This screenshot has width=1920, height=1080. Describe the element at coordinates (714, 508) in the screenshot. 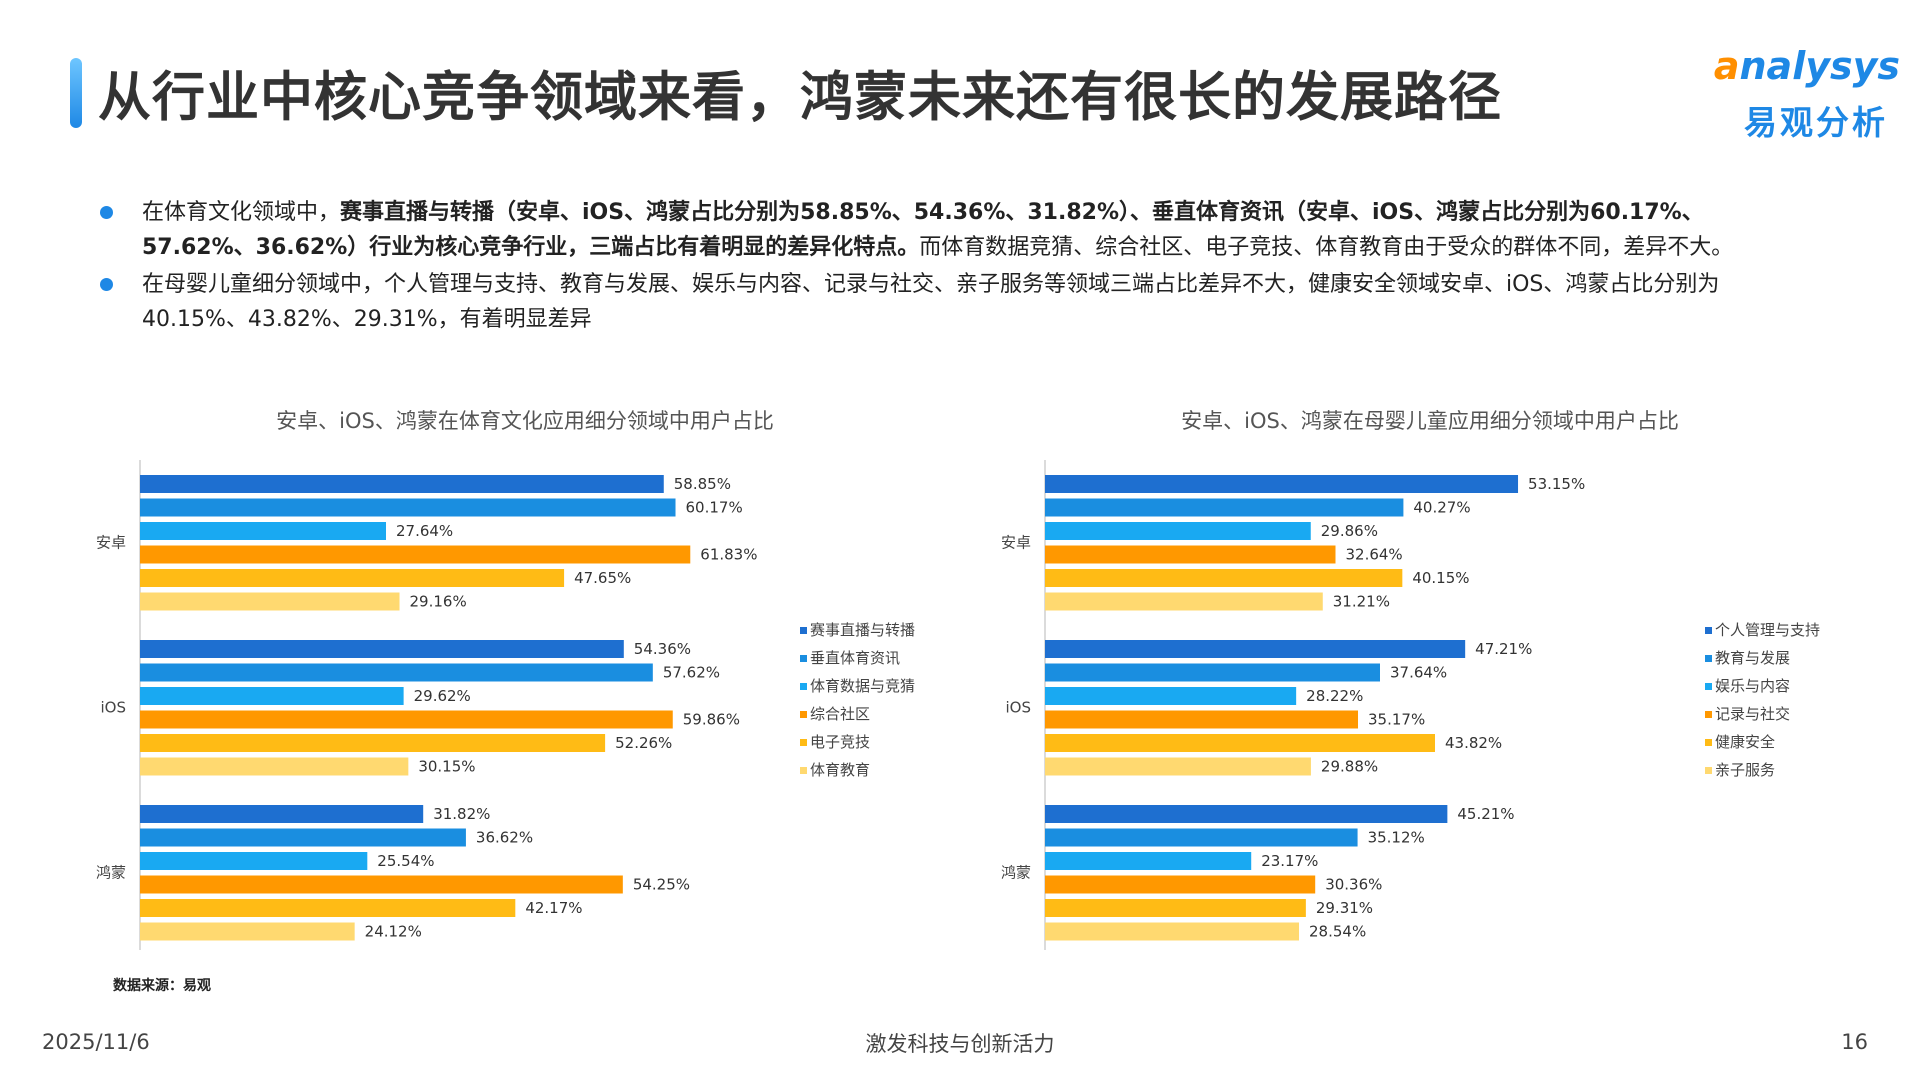

I see `data-label: 60.17%` at that location.